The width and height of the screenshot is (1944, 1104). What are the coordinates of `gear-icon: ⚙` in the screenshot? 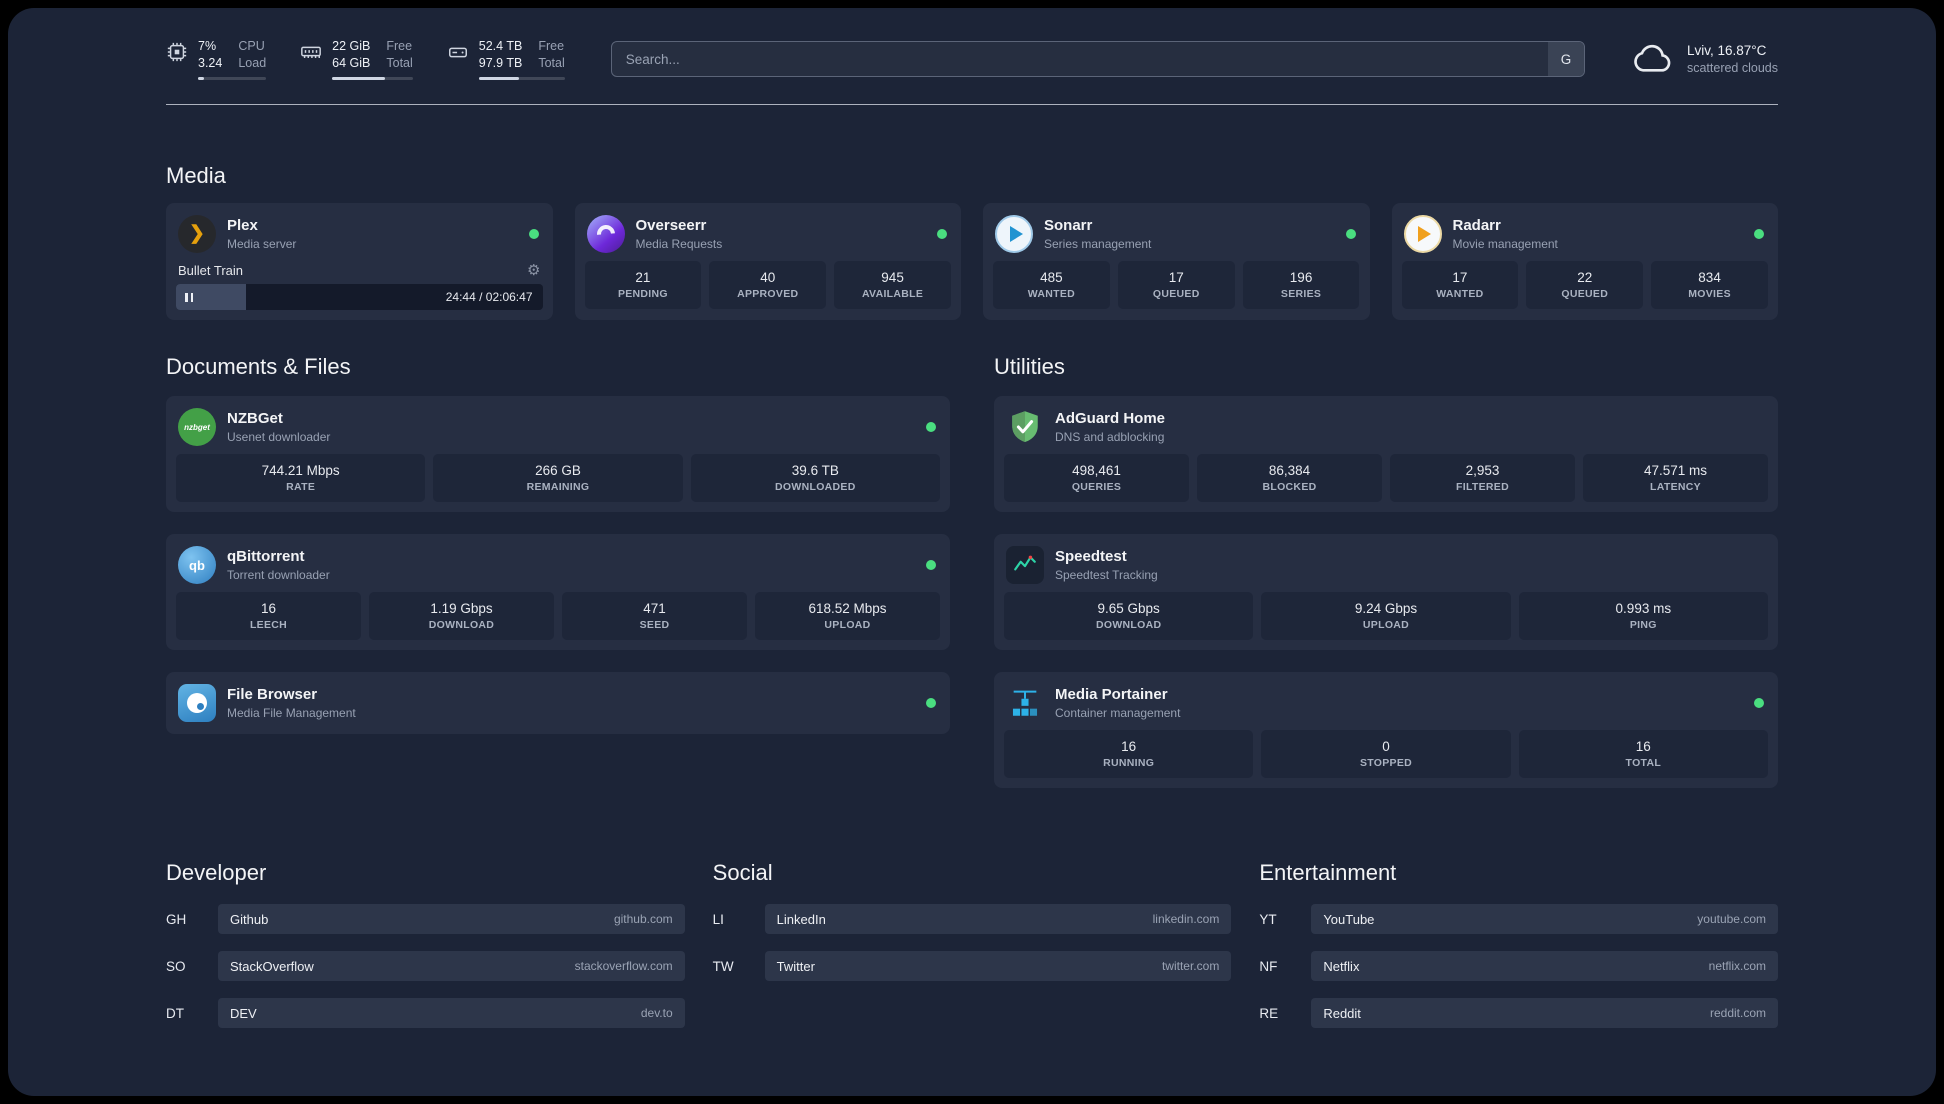 It's located at (534, 270).